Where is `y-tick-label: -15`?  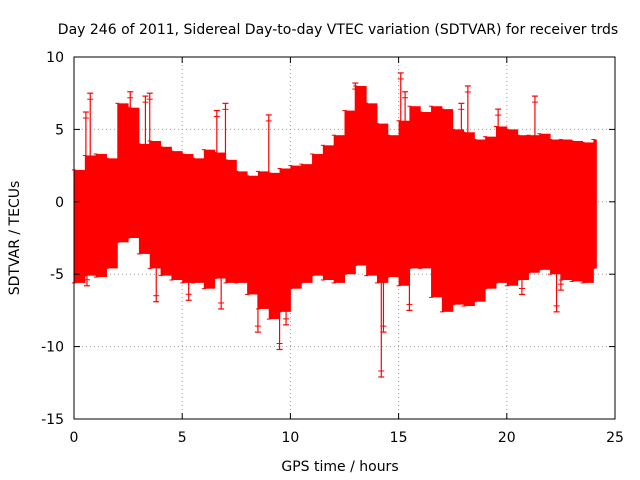 y-tick-label: -15 is located at coordinates (52, 420).